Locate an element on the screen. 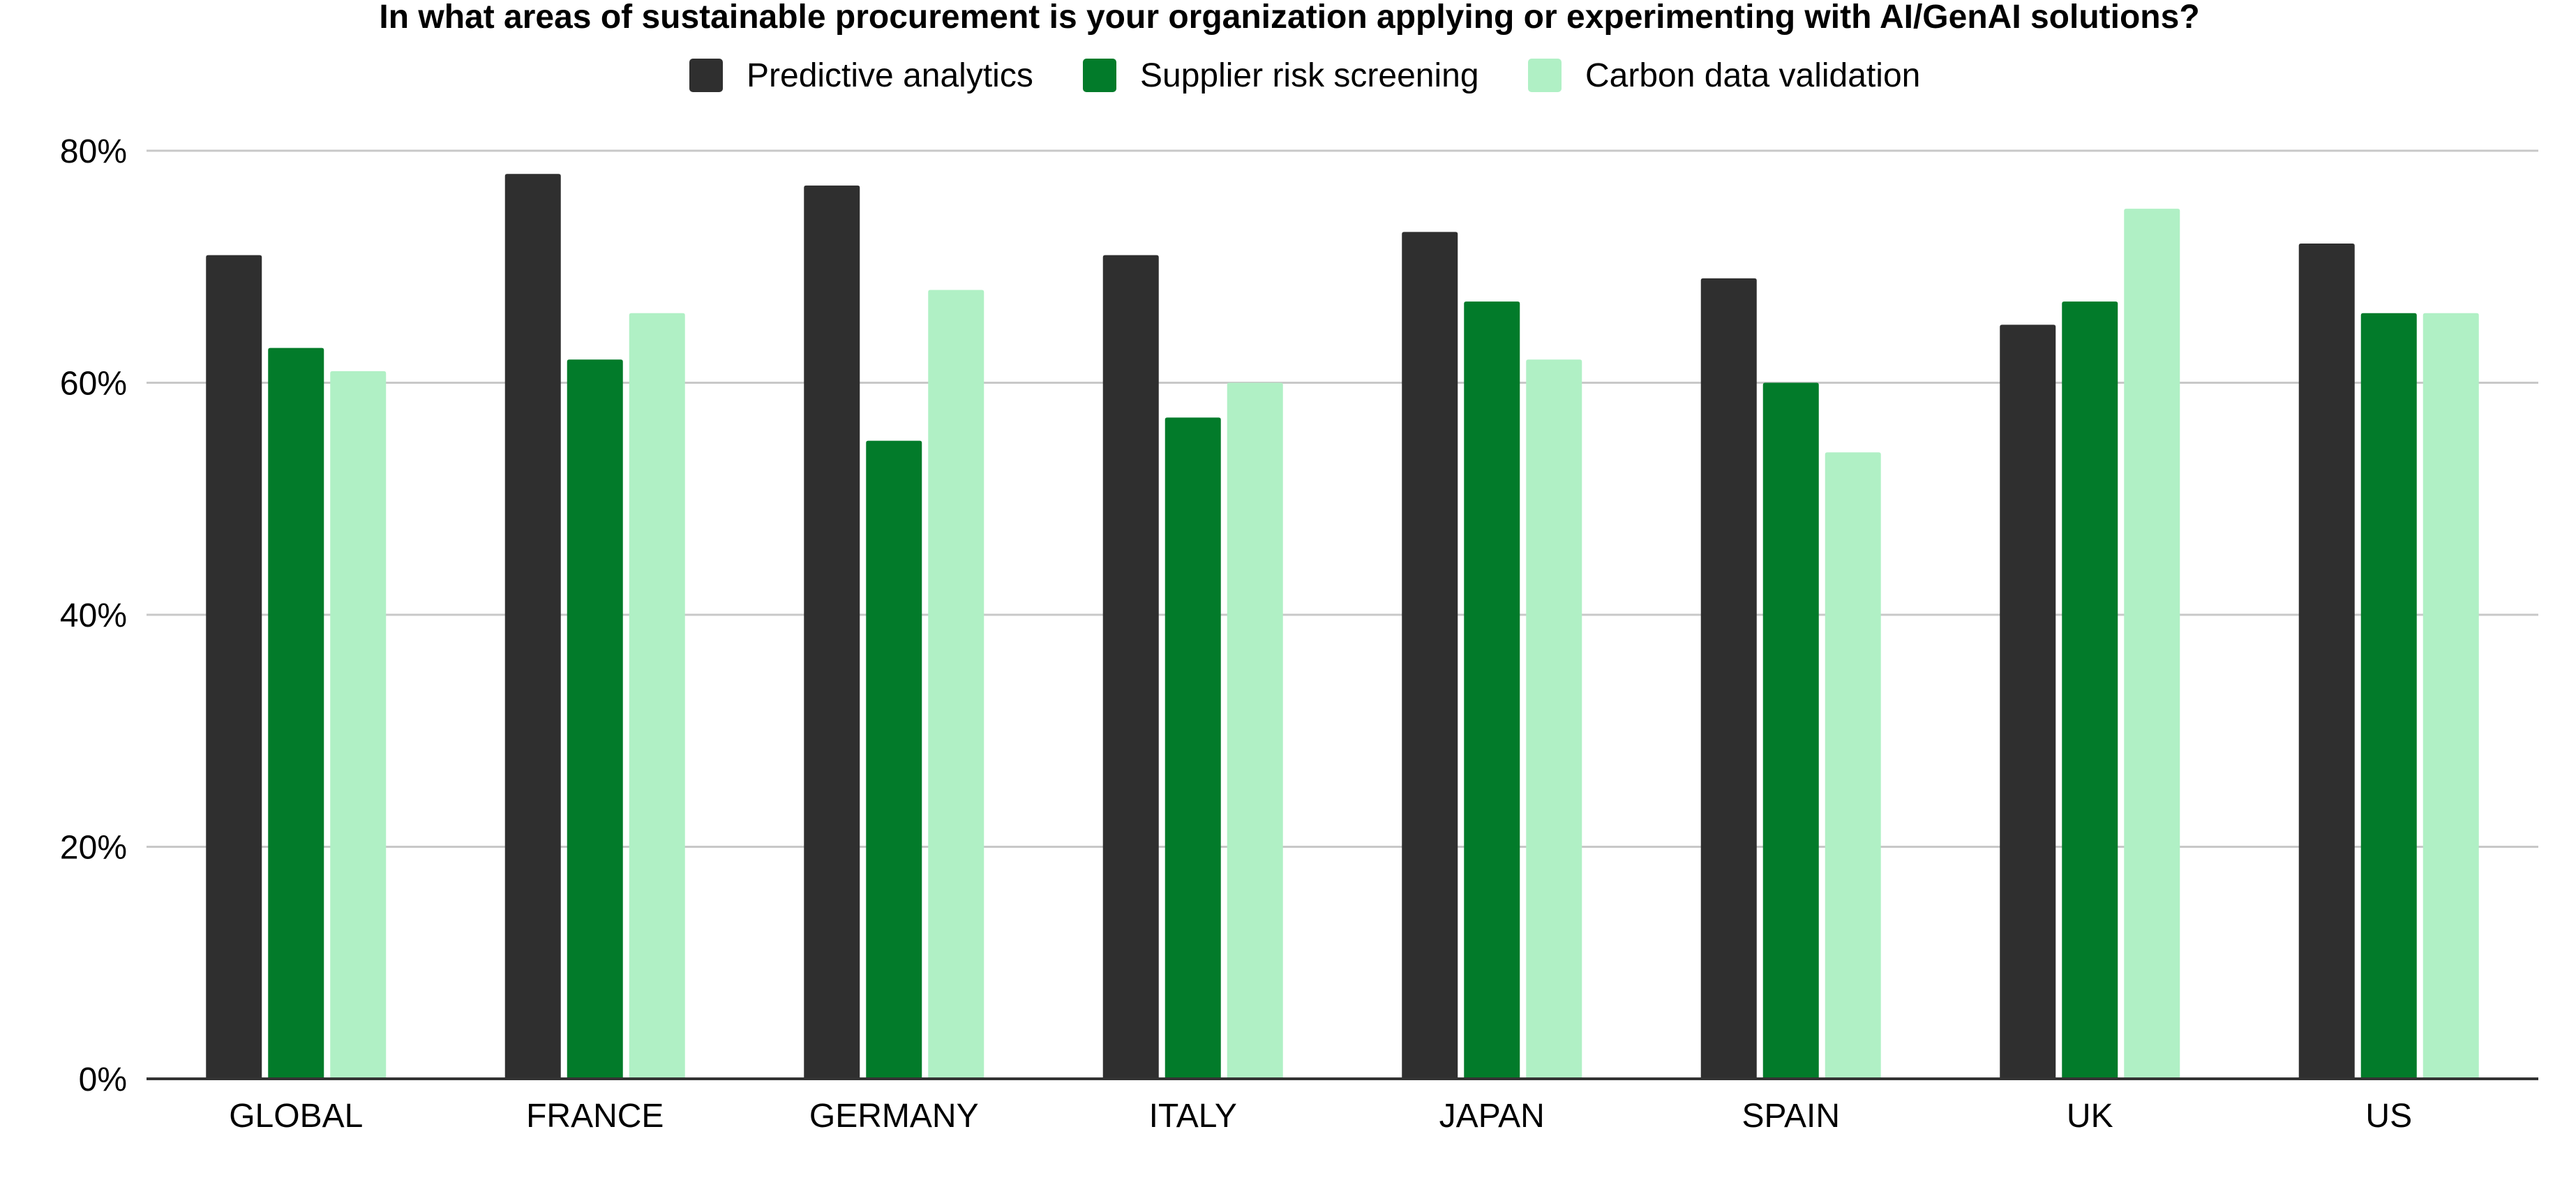 This screenshot has height=1180, width=2576. bar-carbon-data-validation-japan is located at coordinates (1554, 719).